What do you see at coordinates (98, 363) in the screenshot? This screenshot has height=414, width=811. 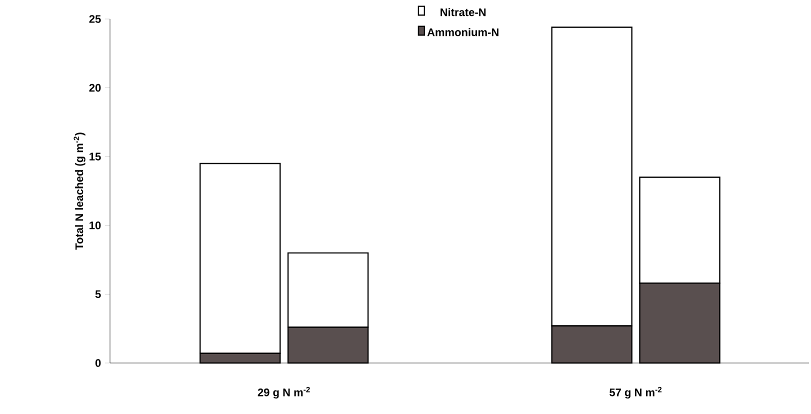 I see `y-tick-label: 0` at bounding box center [98, 363].